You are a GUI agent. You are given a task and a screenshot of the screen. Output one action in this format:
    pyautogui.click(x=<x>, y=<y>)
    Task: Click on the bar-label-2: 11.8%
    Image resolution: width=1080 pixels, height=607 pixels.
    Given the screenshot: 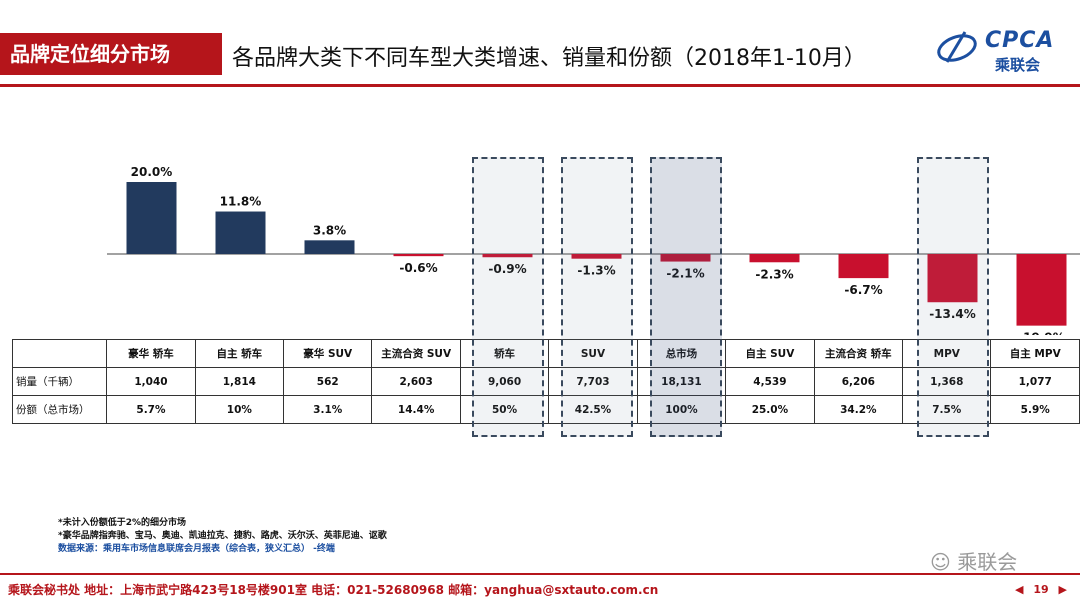 What is the action you would take?
    pyautogui.click(x=241, y=202)
    